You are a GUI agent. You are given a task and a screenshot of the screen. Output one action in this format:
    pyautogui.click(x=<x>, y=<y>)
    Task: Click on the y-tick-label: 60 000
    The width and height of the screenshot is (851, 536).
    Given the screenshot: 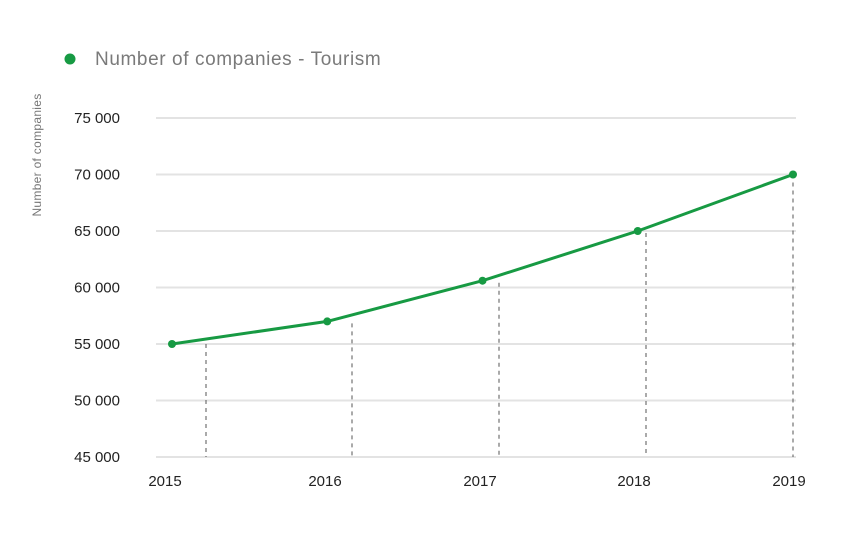 What is the action you would take?
    pyautogui.click(x=97, y=288)
    